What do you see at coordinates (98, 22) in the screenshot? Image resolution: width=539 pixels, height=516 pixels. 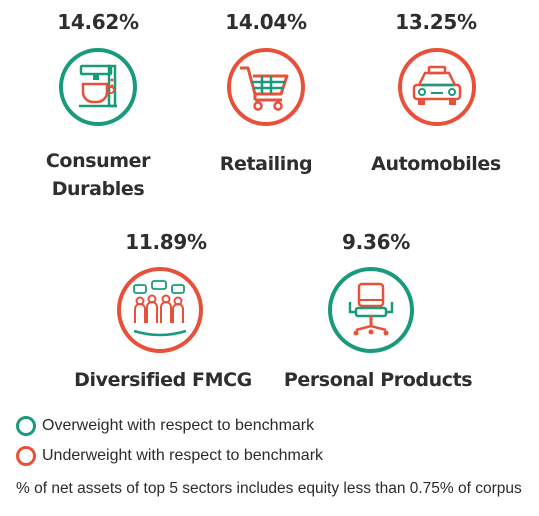 I see `sector-value-label: 14.62%` at bounding box center [98, 22].